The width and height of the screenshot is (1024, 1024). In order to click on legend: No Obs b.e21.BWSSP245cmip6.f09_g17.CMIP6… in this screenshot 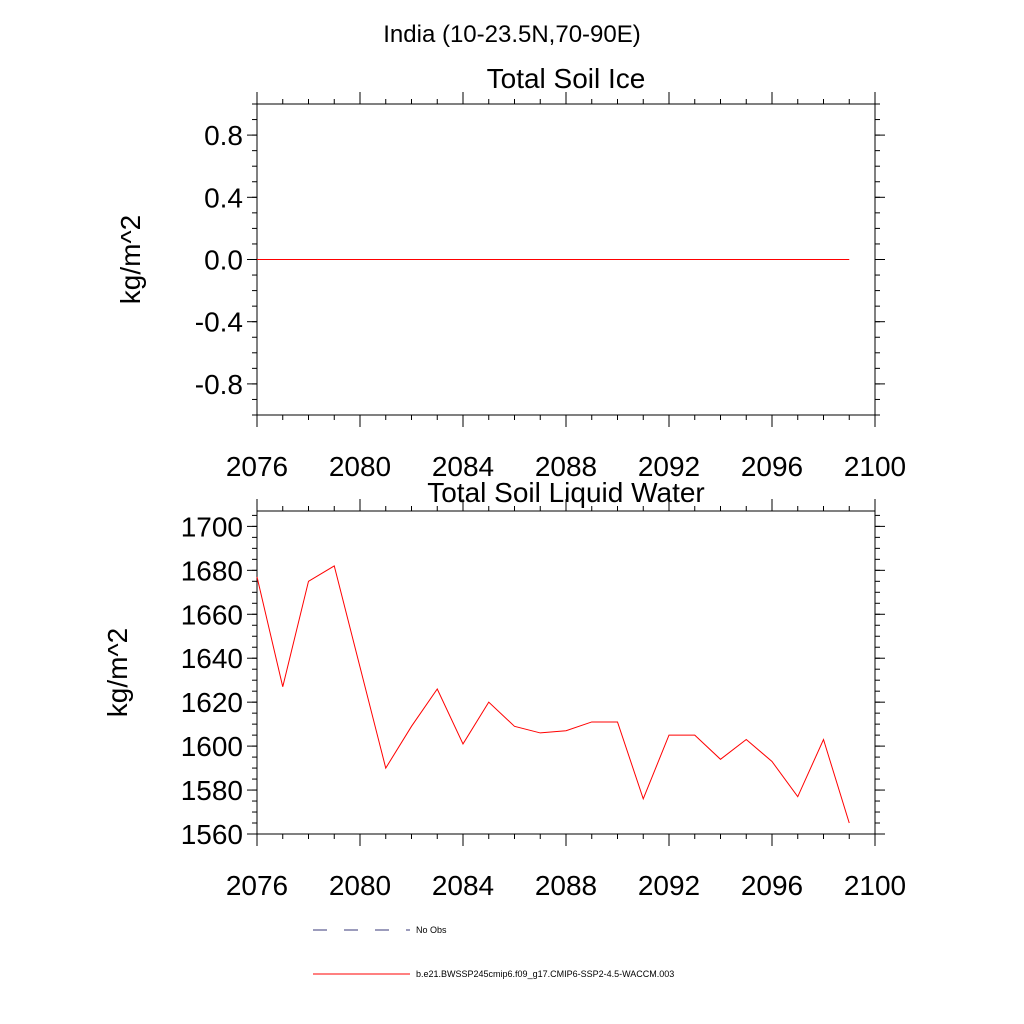, I will do `click(493, 952)`.